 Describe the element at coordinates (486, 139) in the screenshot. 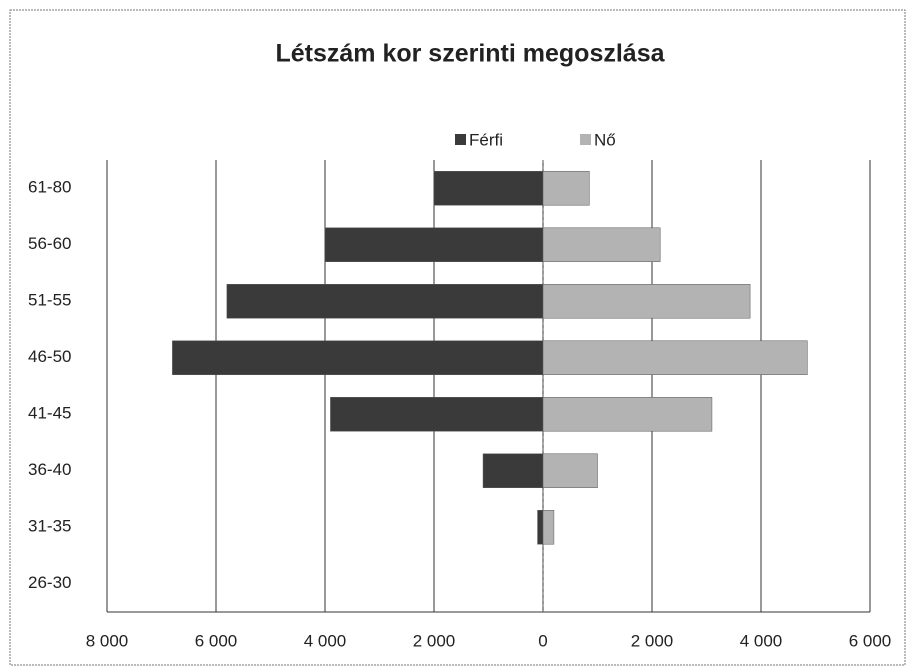

I see `legend-label: Férfi` at that location.